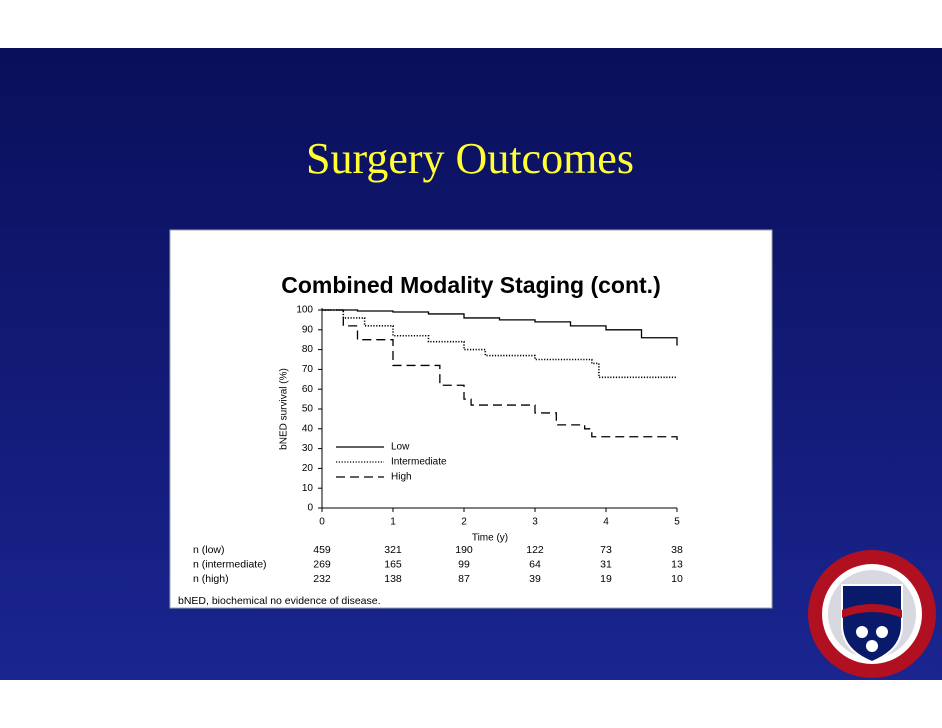 This screenshot has width=942, height=728. Describe the element at coordinates (308, 468) in the screenshot. I see `y-tick-label: 20` at that location.